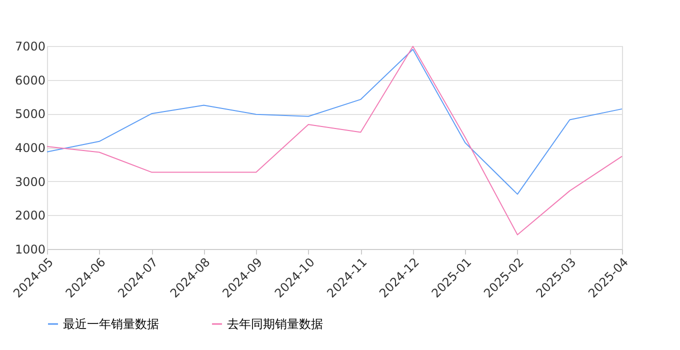  I want to click on legend-label: 去年同期销量数据, so click(275, 324).